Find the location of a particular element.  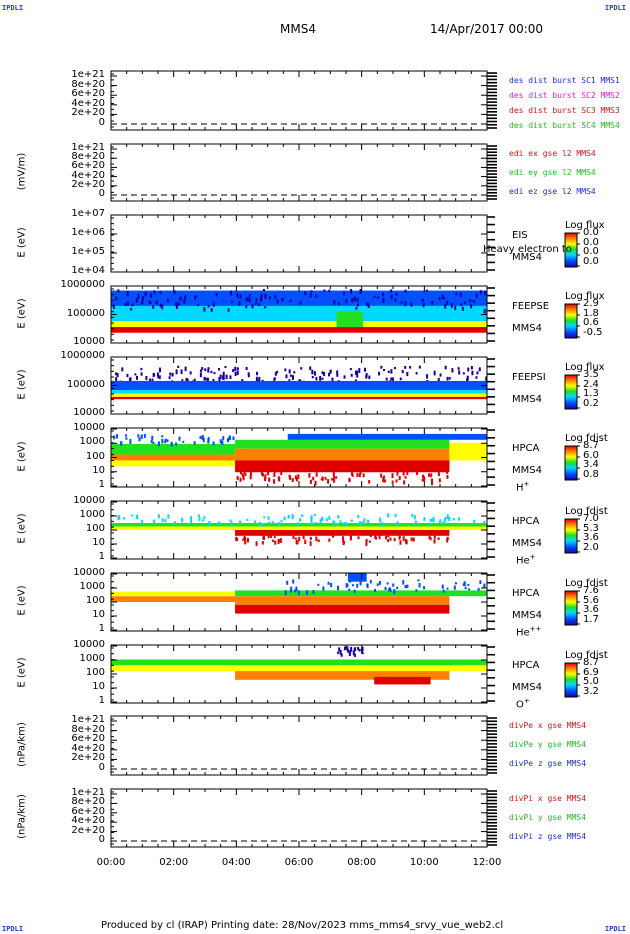

colorbar-value: 2.9 is located at coordinates (591, 303).